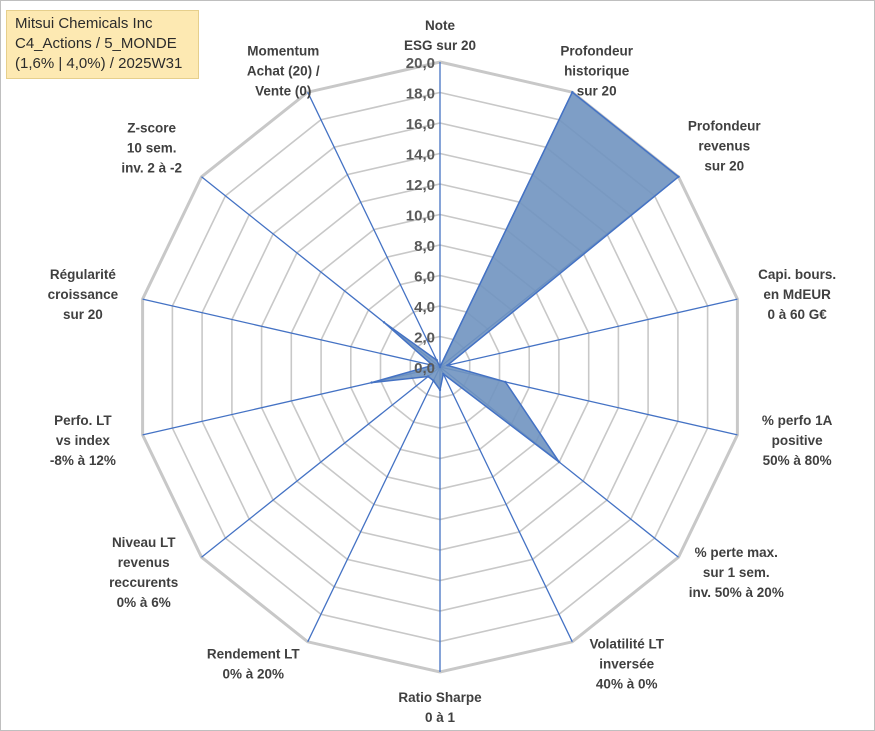 This screenshot has width=875, height=731. What do you see at coordinates (144, 602) in the screenshot?
I see `axis-label-9-line-3: 0% à 6%` at bounding box center [144, 602].